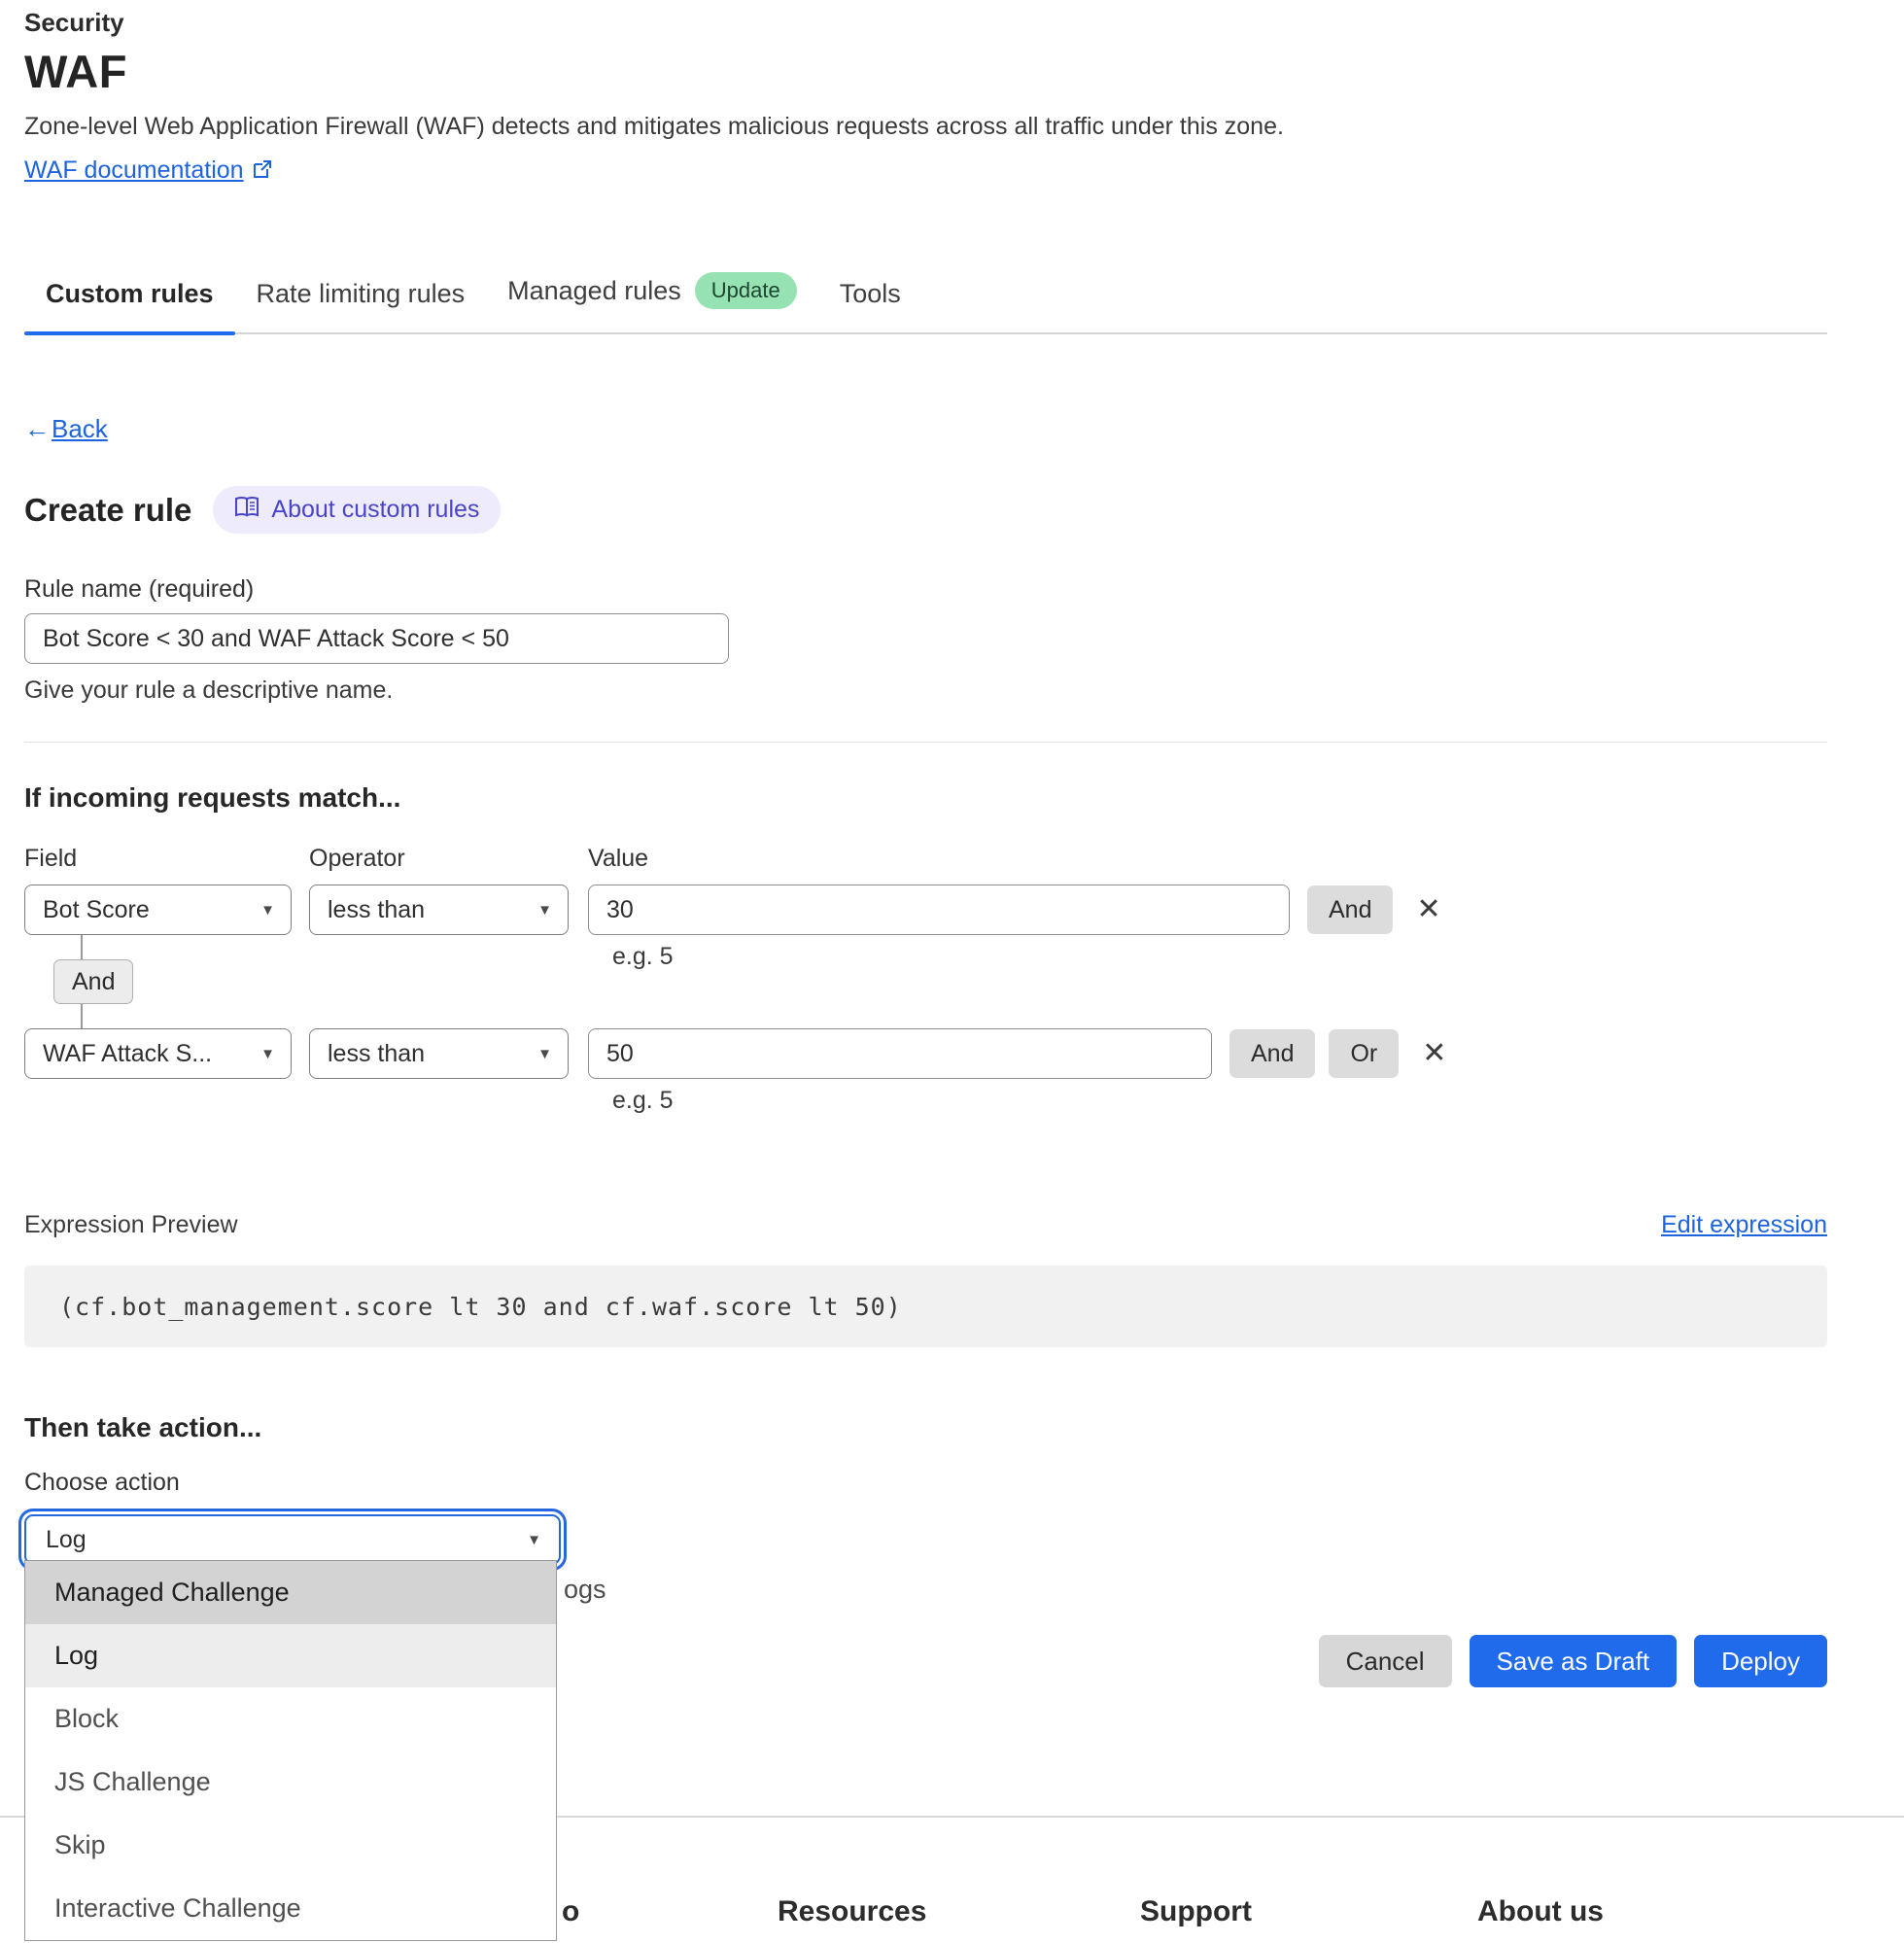  Describe the element at coordinates (925, 981) in the screenshot. I see `condition-connector: And` at that location.